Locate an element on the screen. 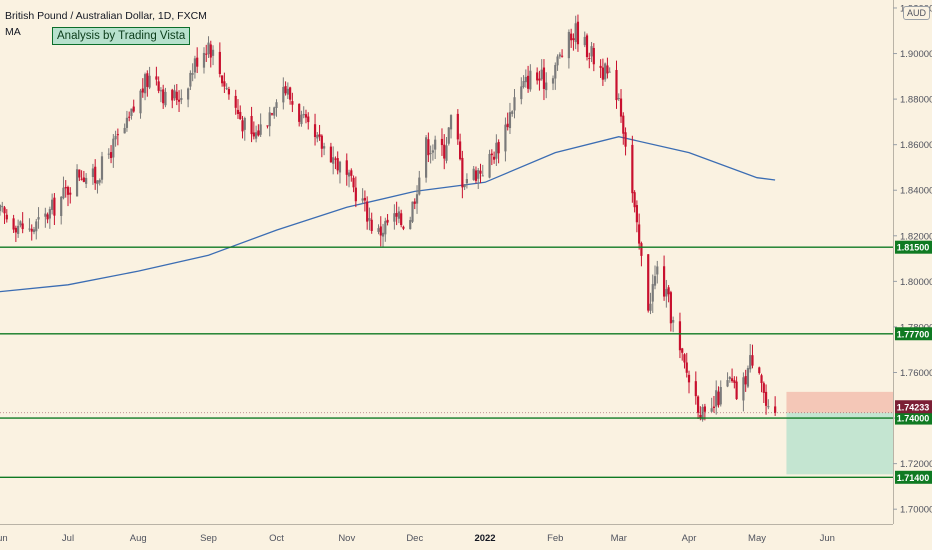 This screenshot has width=932, height=550. time-axis: Jun Jul Aug Sep Oct Nov Dec 2022 Feb Mar Apr May Jun is located at coordinates (417, 538).